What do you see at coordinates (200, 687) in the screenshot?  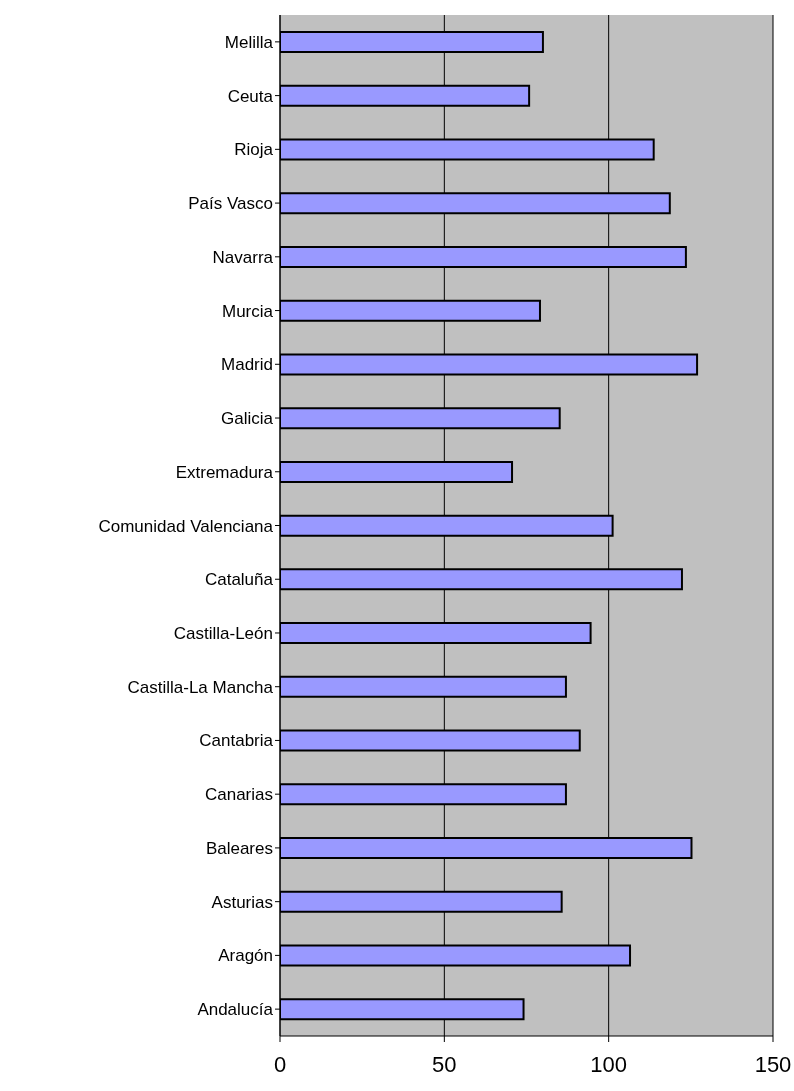 I see `y-tick-label: Castilla-La Mancha` at bounding box center [200, 687].